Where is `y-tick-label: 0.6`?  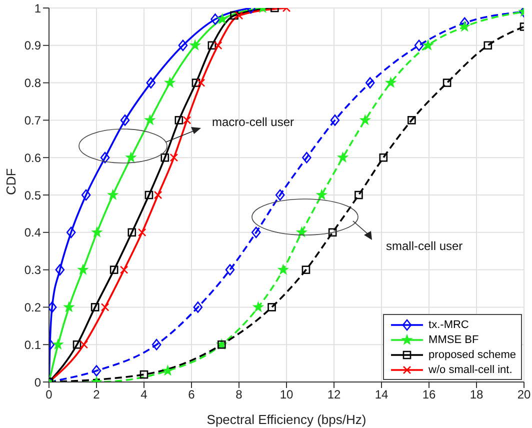 y-tick-label: 0.6 is located at coordinates (33, 157).